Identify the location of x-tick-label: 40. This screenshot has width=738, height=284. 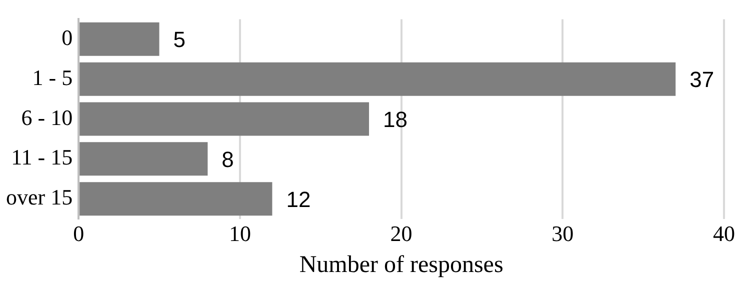
(724, 233).